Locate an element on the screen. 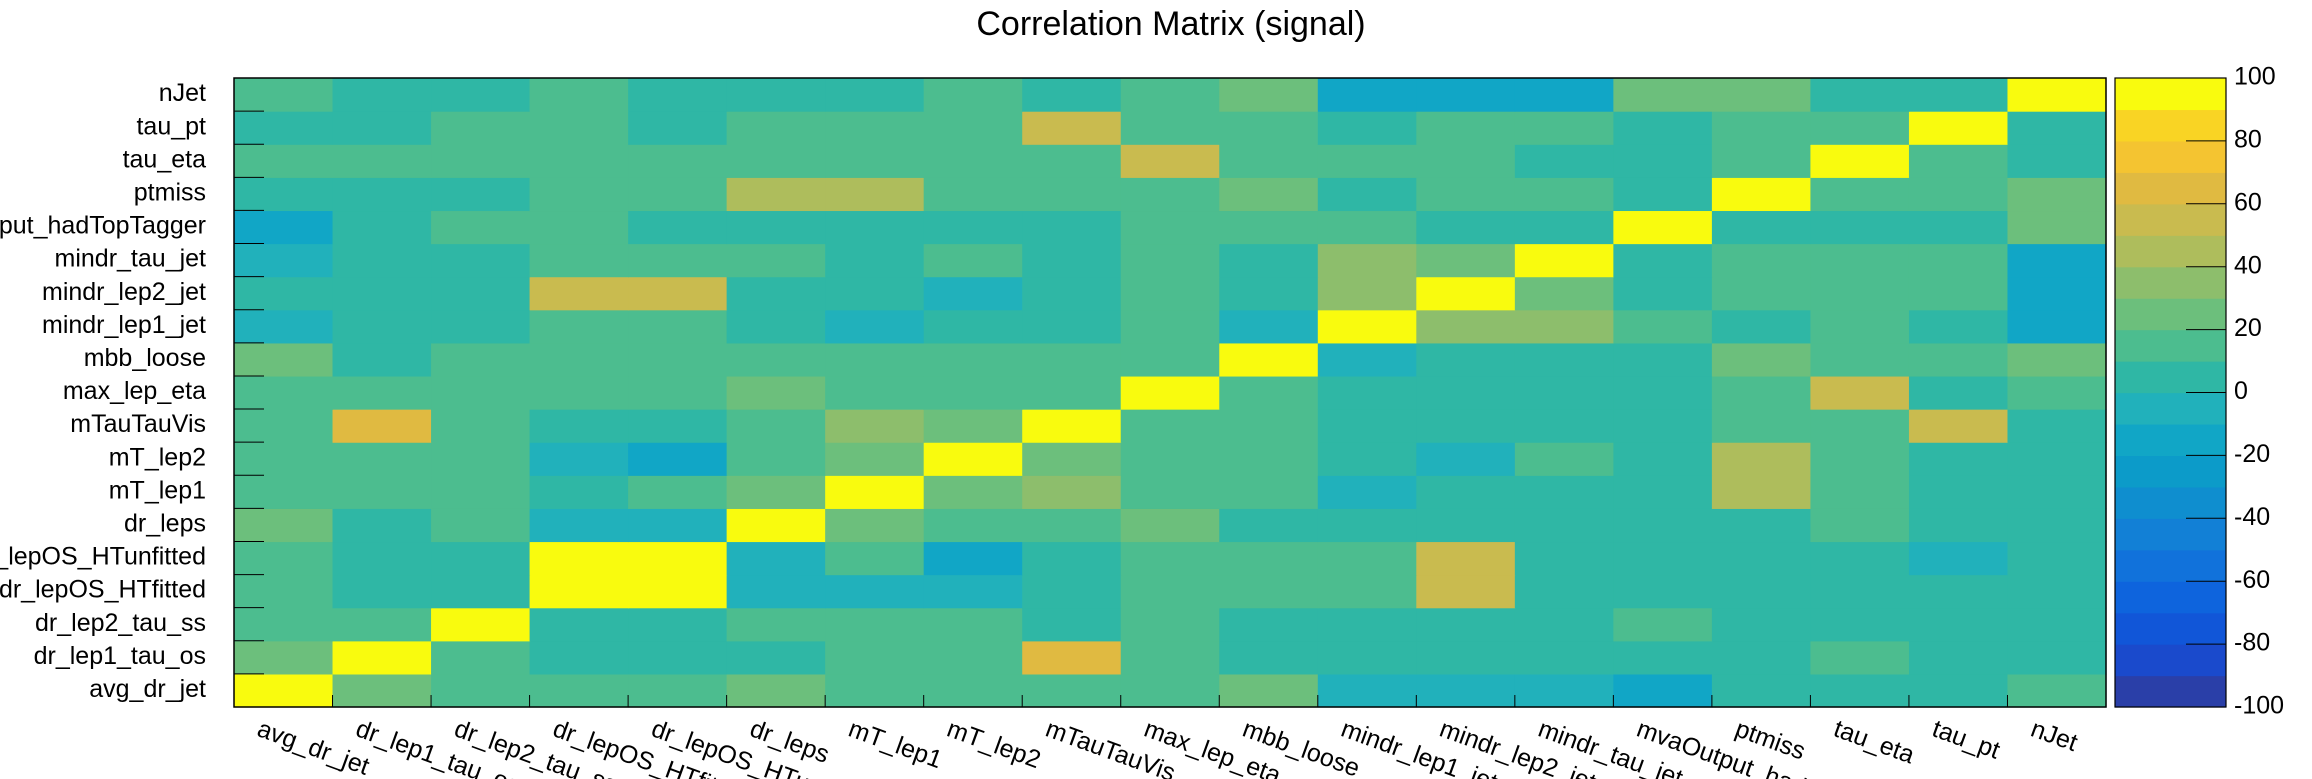  y-tick-label: dr_leps is located at coordinates (165, 524).